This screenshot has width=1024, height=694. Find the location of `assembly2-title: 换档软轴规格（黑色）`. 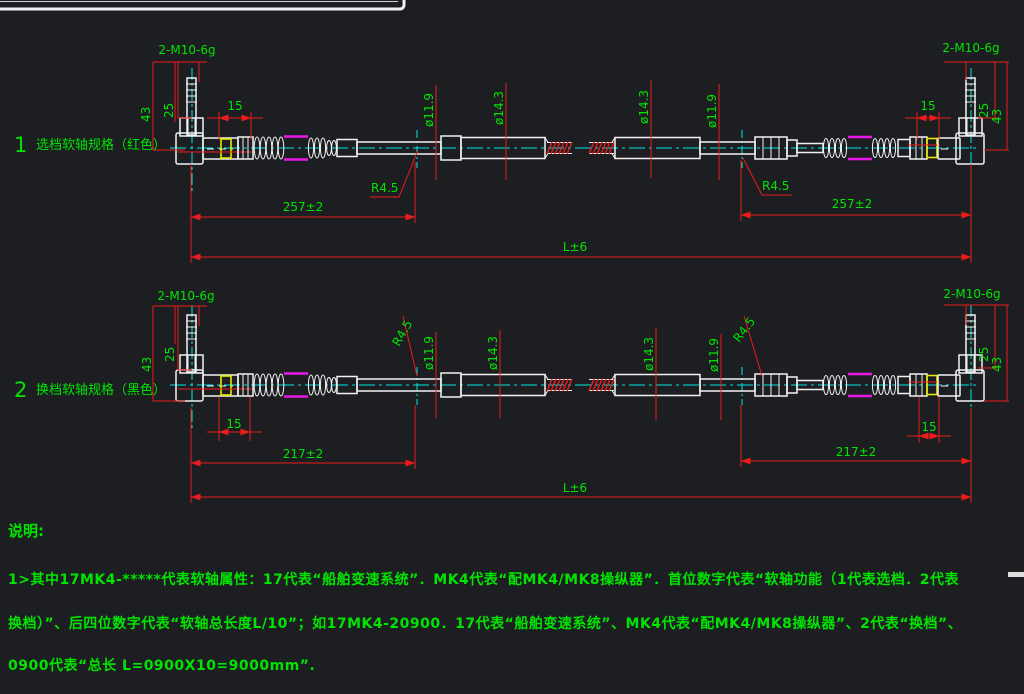

assembly2-title: 换档软轴规格（黑色） is located at coordinates (101, 390).